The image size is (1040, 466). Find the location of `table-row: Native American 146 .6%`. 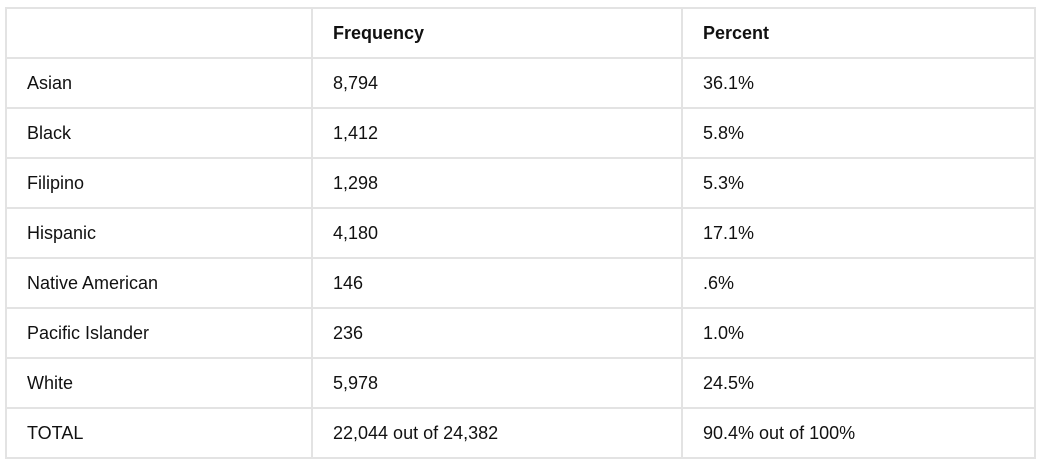

table-row: Native American 146 .6% is located at coordinates (520, 283).